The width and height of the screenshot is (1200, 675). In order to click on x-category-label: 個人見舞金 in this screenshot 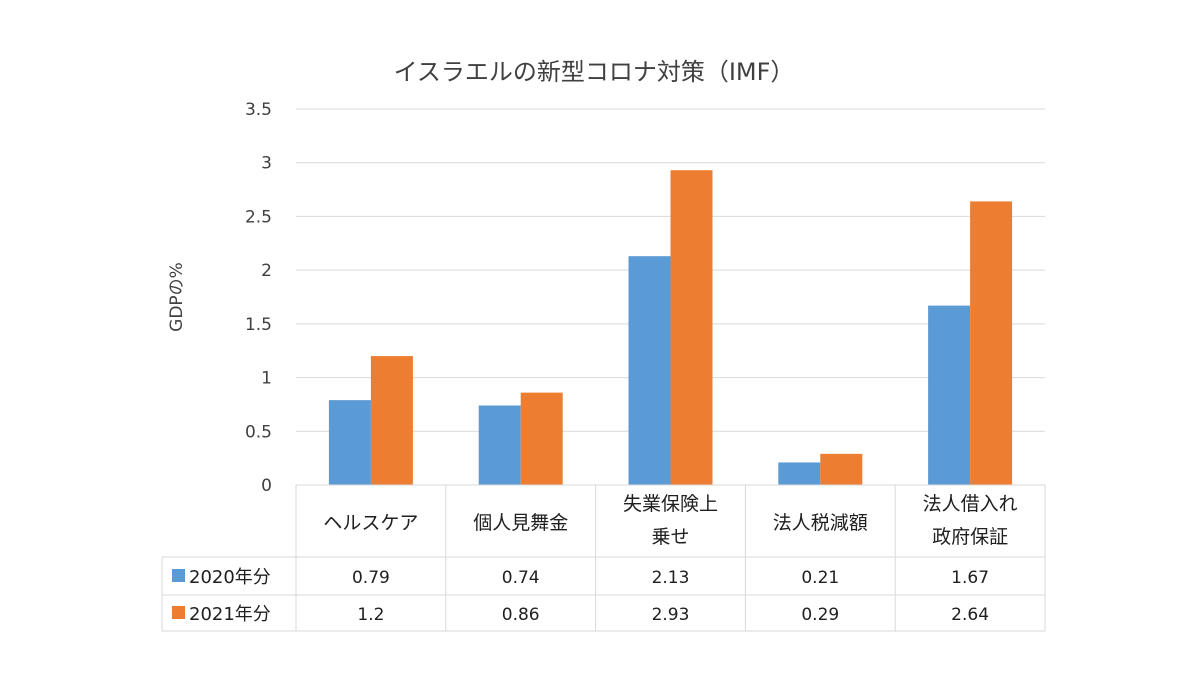, I will do `click(520, 523)`.